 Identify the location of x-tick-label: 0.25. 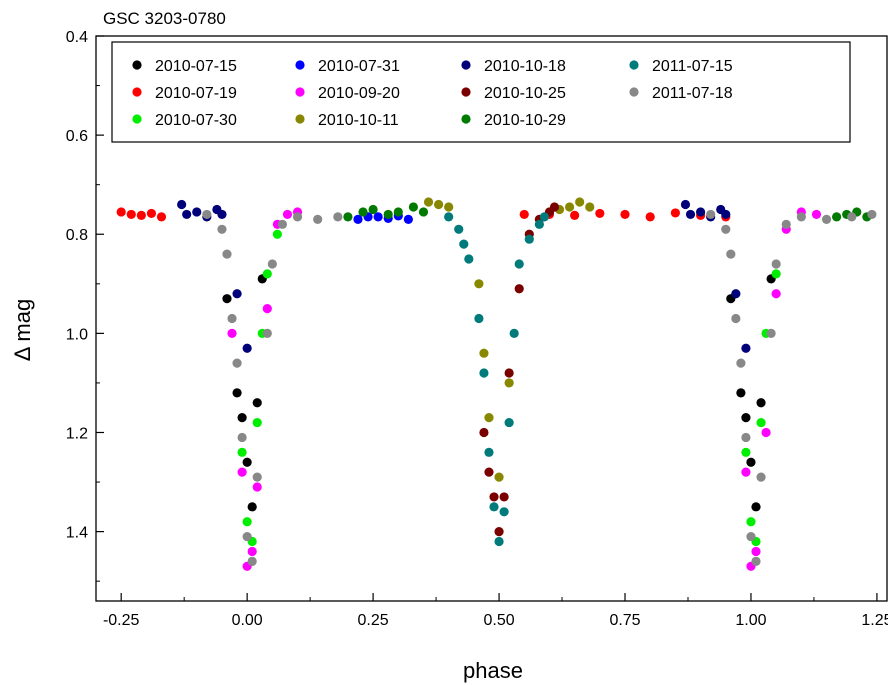
(373, 620).